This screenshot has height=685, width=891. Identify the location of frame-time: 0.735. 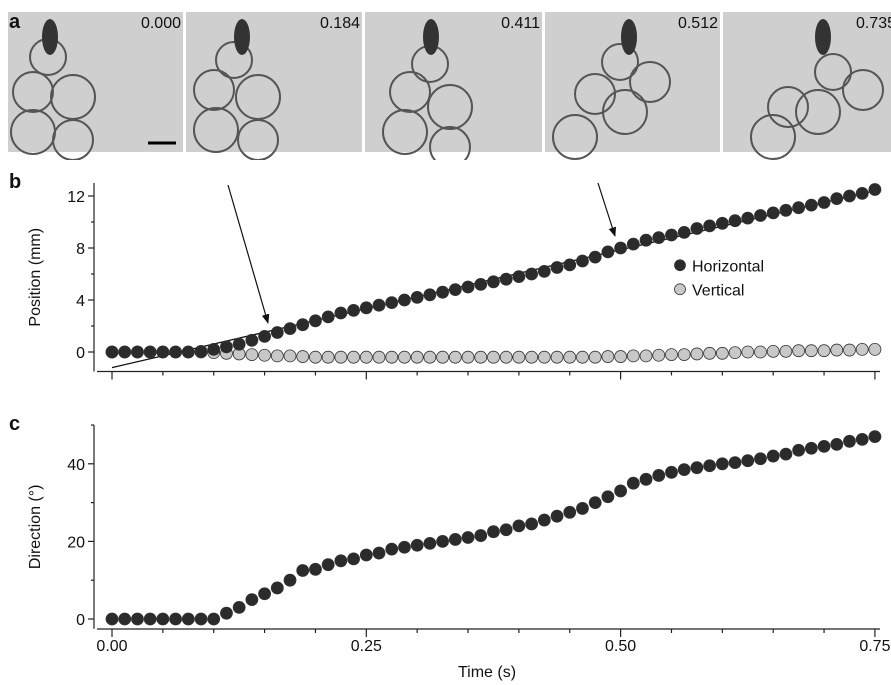
(873, 23).